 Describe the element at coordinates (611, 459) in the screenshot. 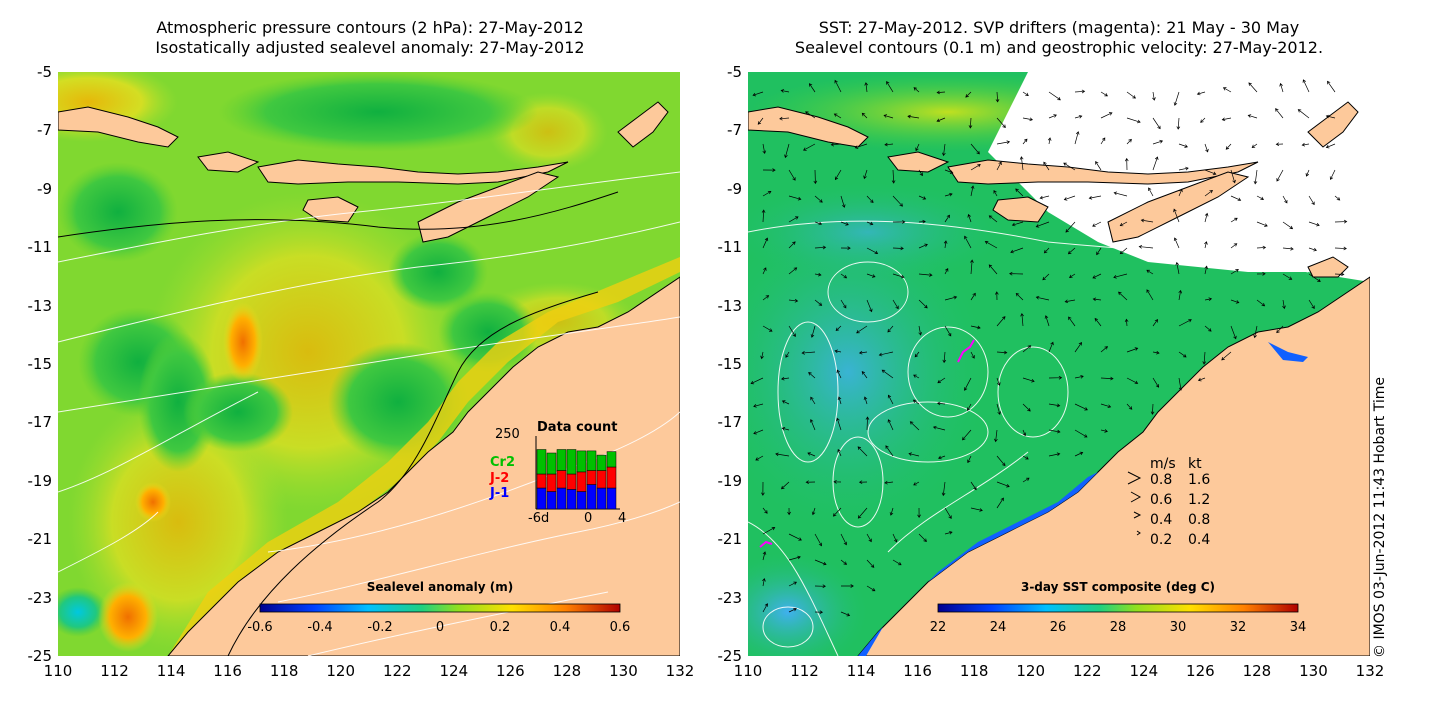

I see `inset-bar-cr2` at that location.